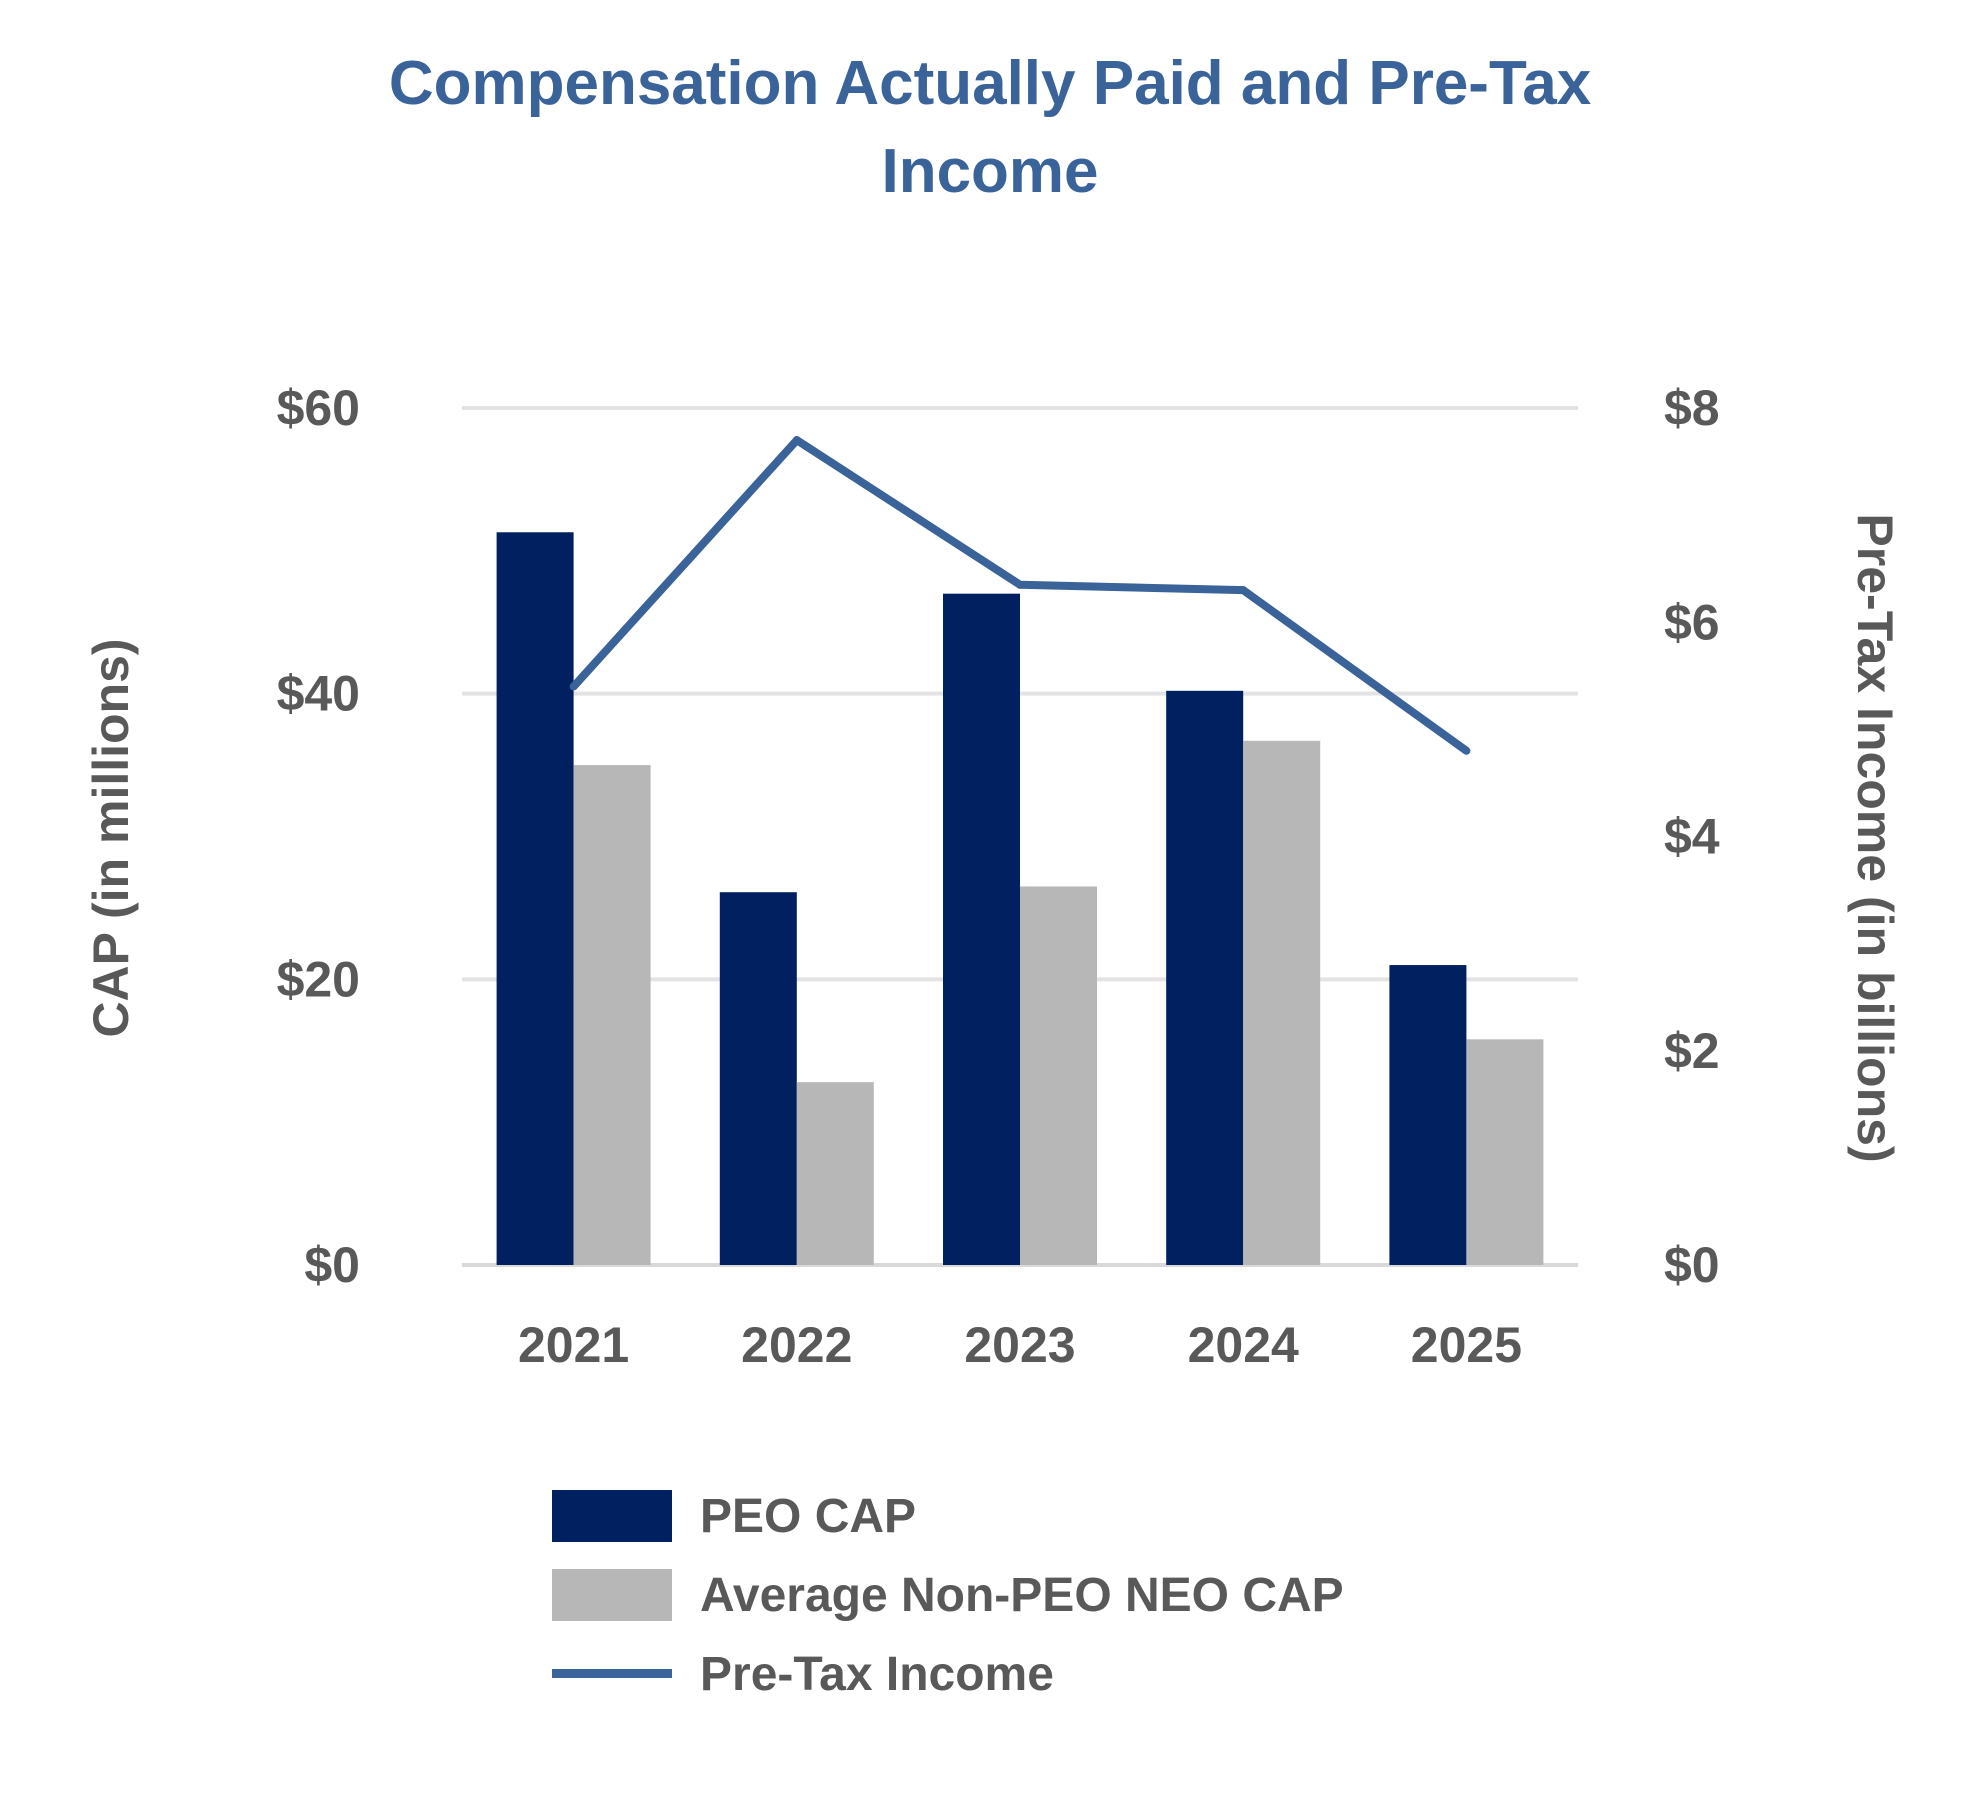  Describe the element at coordinates (612, 1015) in the screenshot. I see `bar-average-non-peo-neo-cap-2021` at that location.